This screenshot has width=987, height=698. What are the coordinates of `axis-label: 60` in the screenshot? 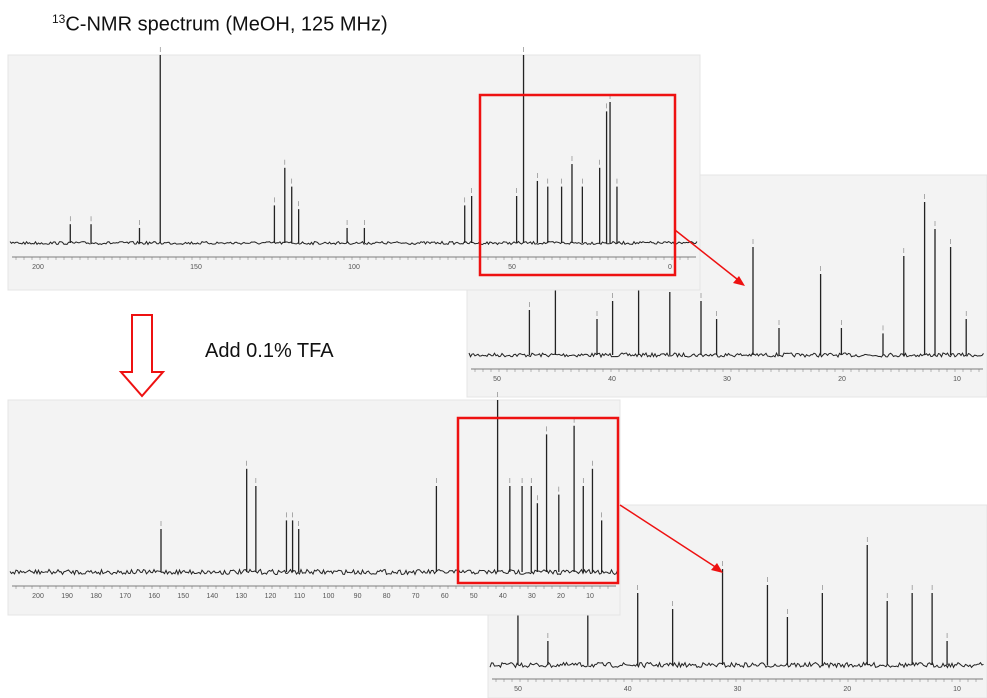 It's located at (445, 596).